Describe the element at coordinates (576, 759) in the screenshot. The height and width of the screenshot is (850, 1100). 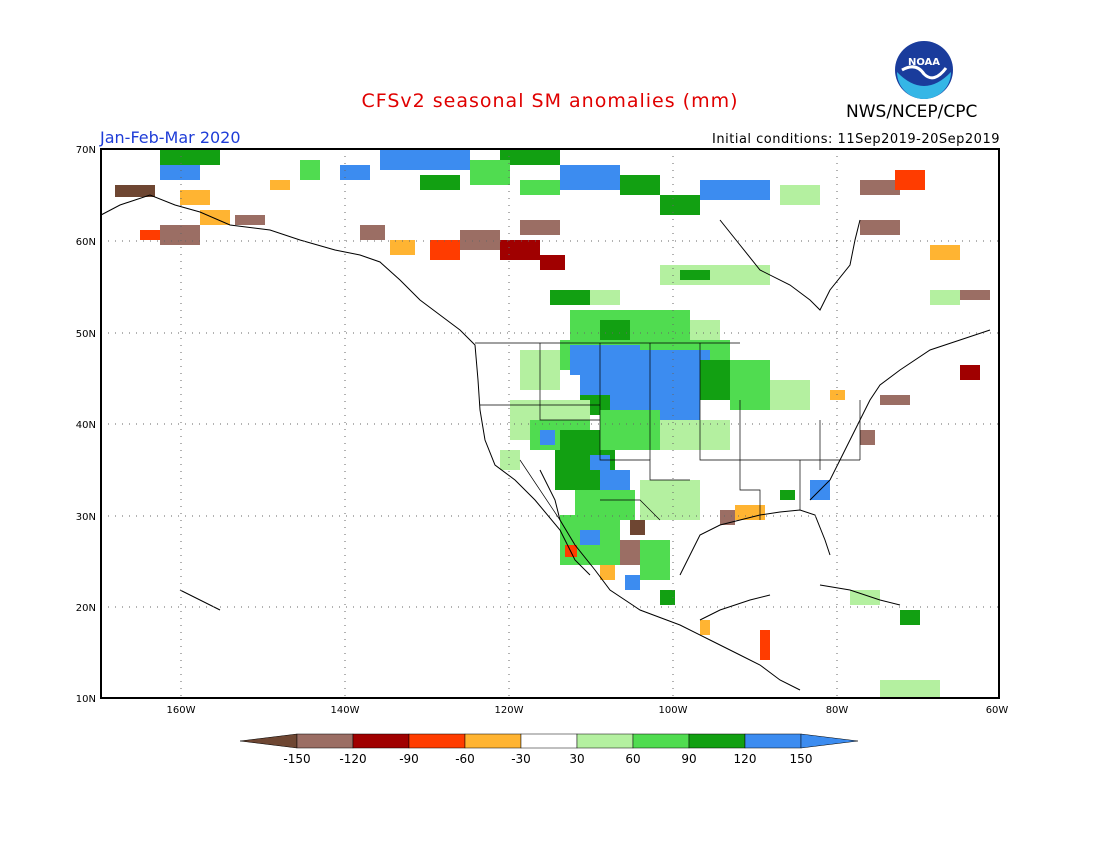
I see `legend-label: 30` at that location.